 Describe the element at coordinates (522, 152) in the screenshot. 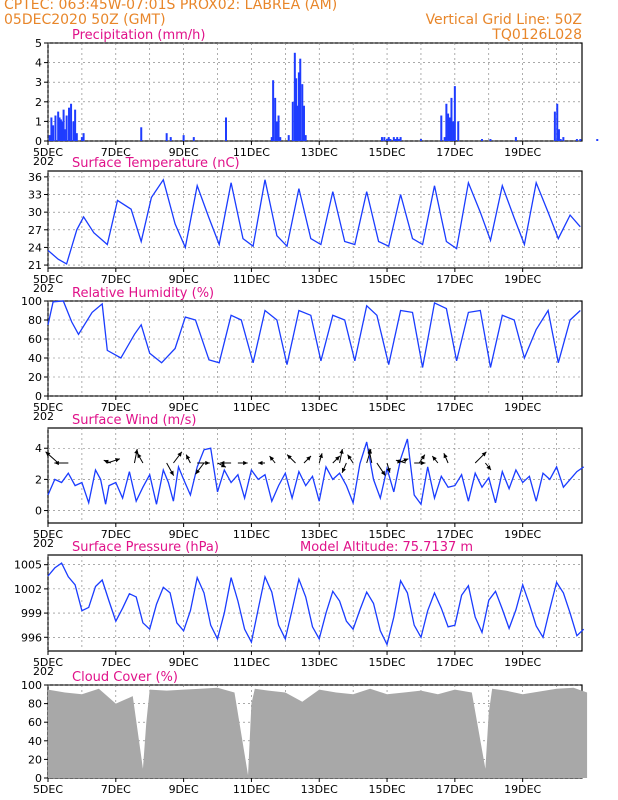

I see `precip-xtick-label: 19DEC` at that location.